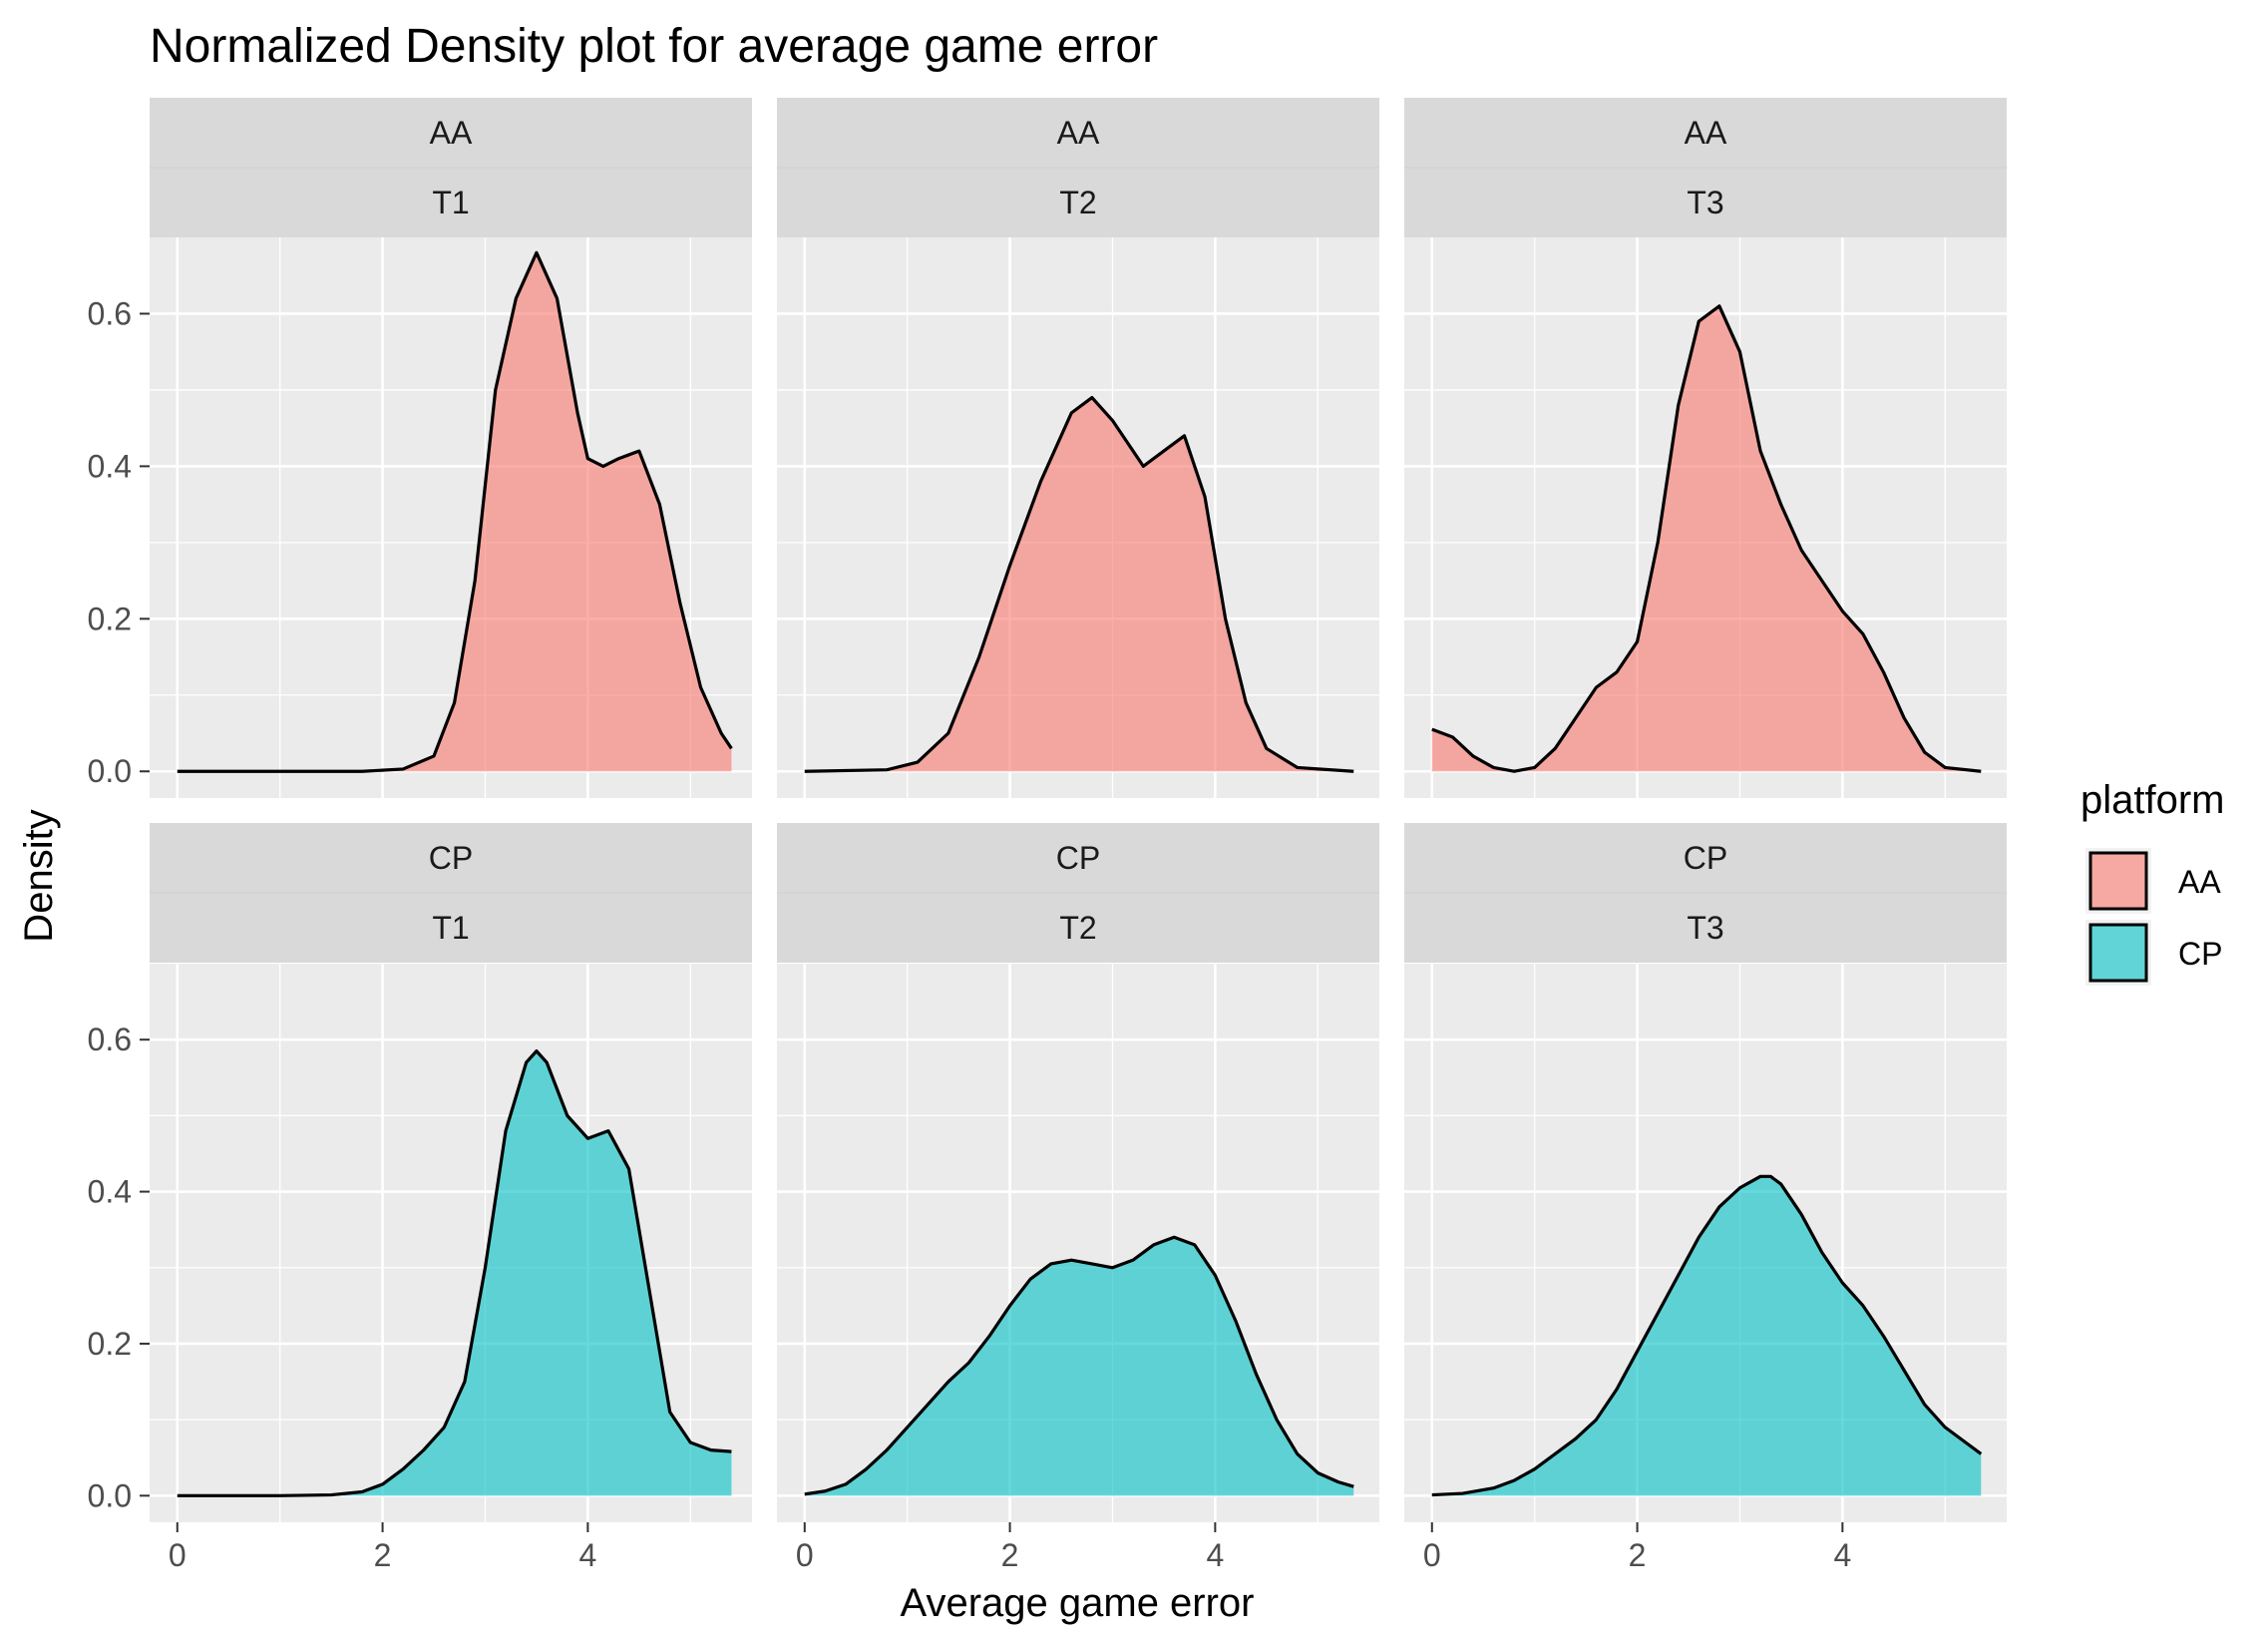 Image resolution: width=2268 pixels, height=1641 pixels. What do you see at coordinates (2200, 954) in the screenshot?
I see `legend-label-cp: CP` at bounding box center [2200, 954].